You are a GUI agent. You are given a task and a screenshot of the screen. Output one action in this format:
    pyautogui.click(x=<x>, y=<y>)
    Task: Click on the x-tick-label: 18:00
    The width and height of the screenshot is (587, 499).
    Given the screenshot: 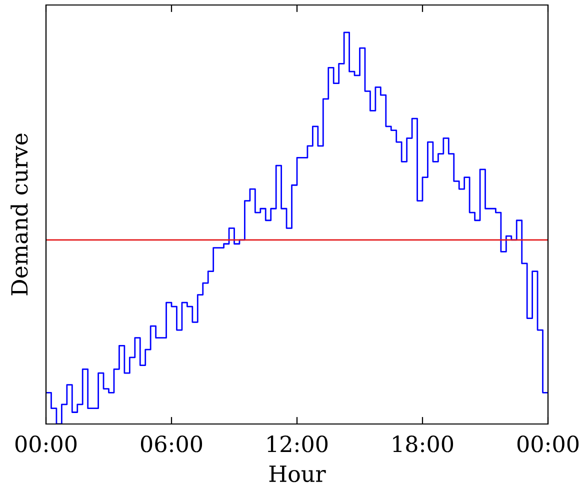 What is the action you would take?
    pyautogui.click(x=423, y=444)
    